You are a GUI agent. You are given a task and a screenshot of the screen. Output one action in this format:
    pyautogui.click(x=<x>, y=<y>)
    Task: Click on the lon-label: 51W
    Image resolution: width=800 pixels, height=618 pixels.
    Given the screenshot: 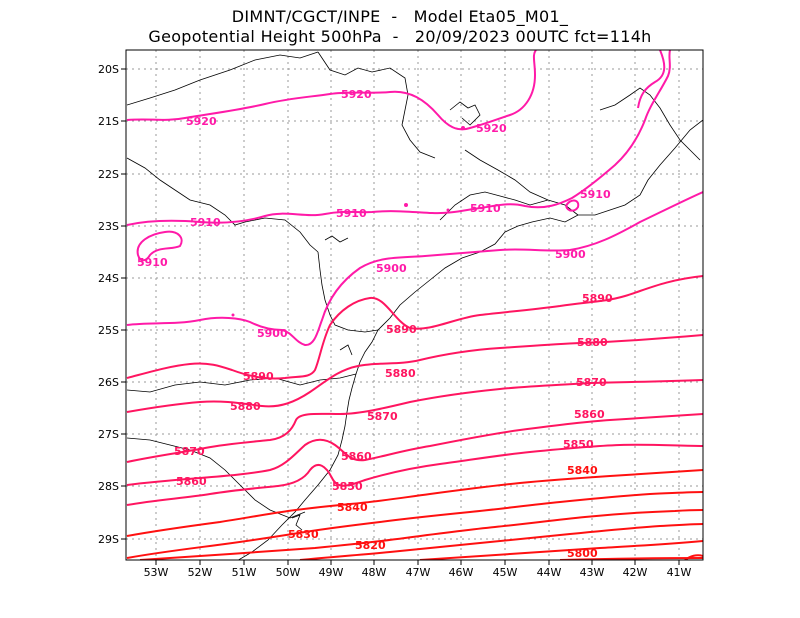 What is the action you would take?
    pyautogui.click(x=244, y=572)
    